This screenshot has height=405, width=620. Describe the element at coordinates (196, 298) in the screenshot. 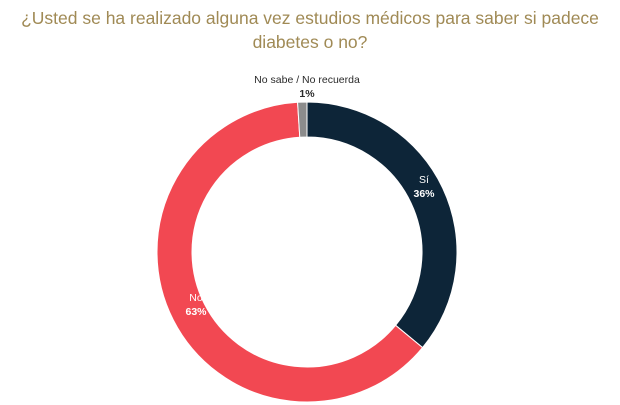

I see `slice-label-1: No` at that location.